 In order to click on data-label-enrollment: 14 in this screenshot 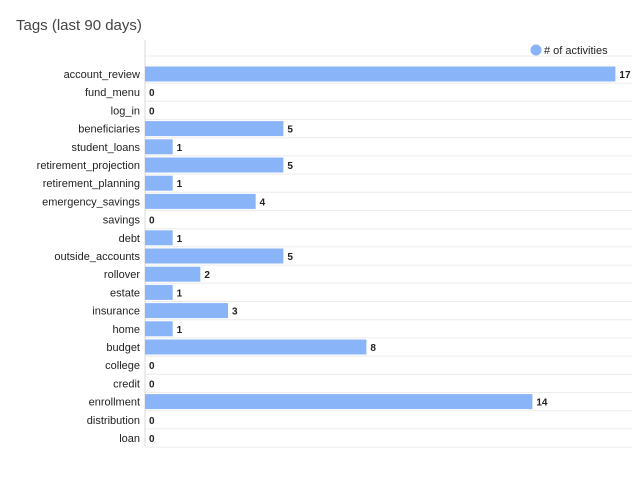, I will do `click(542, 403)`.